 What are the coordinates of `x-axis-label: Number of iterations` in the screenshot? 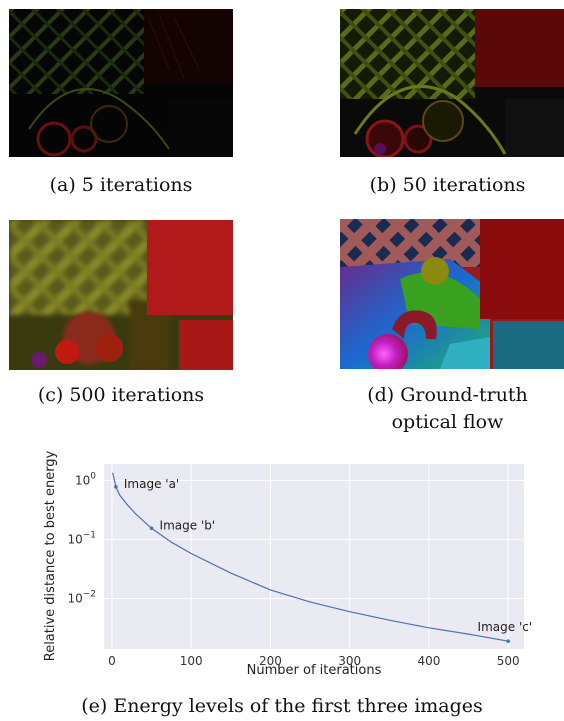 It's located at (314, 670).